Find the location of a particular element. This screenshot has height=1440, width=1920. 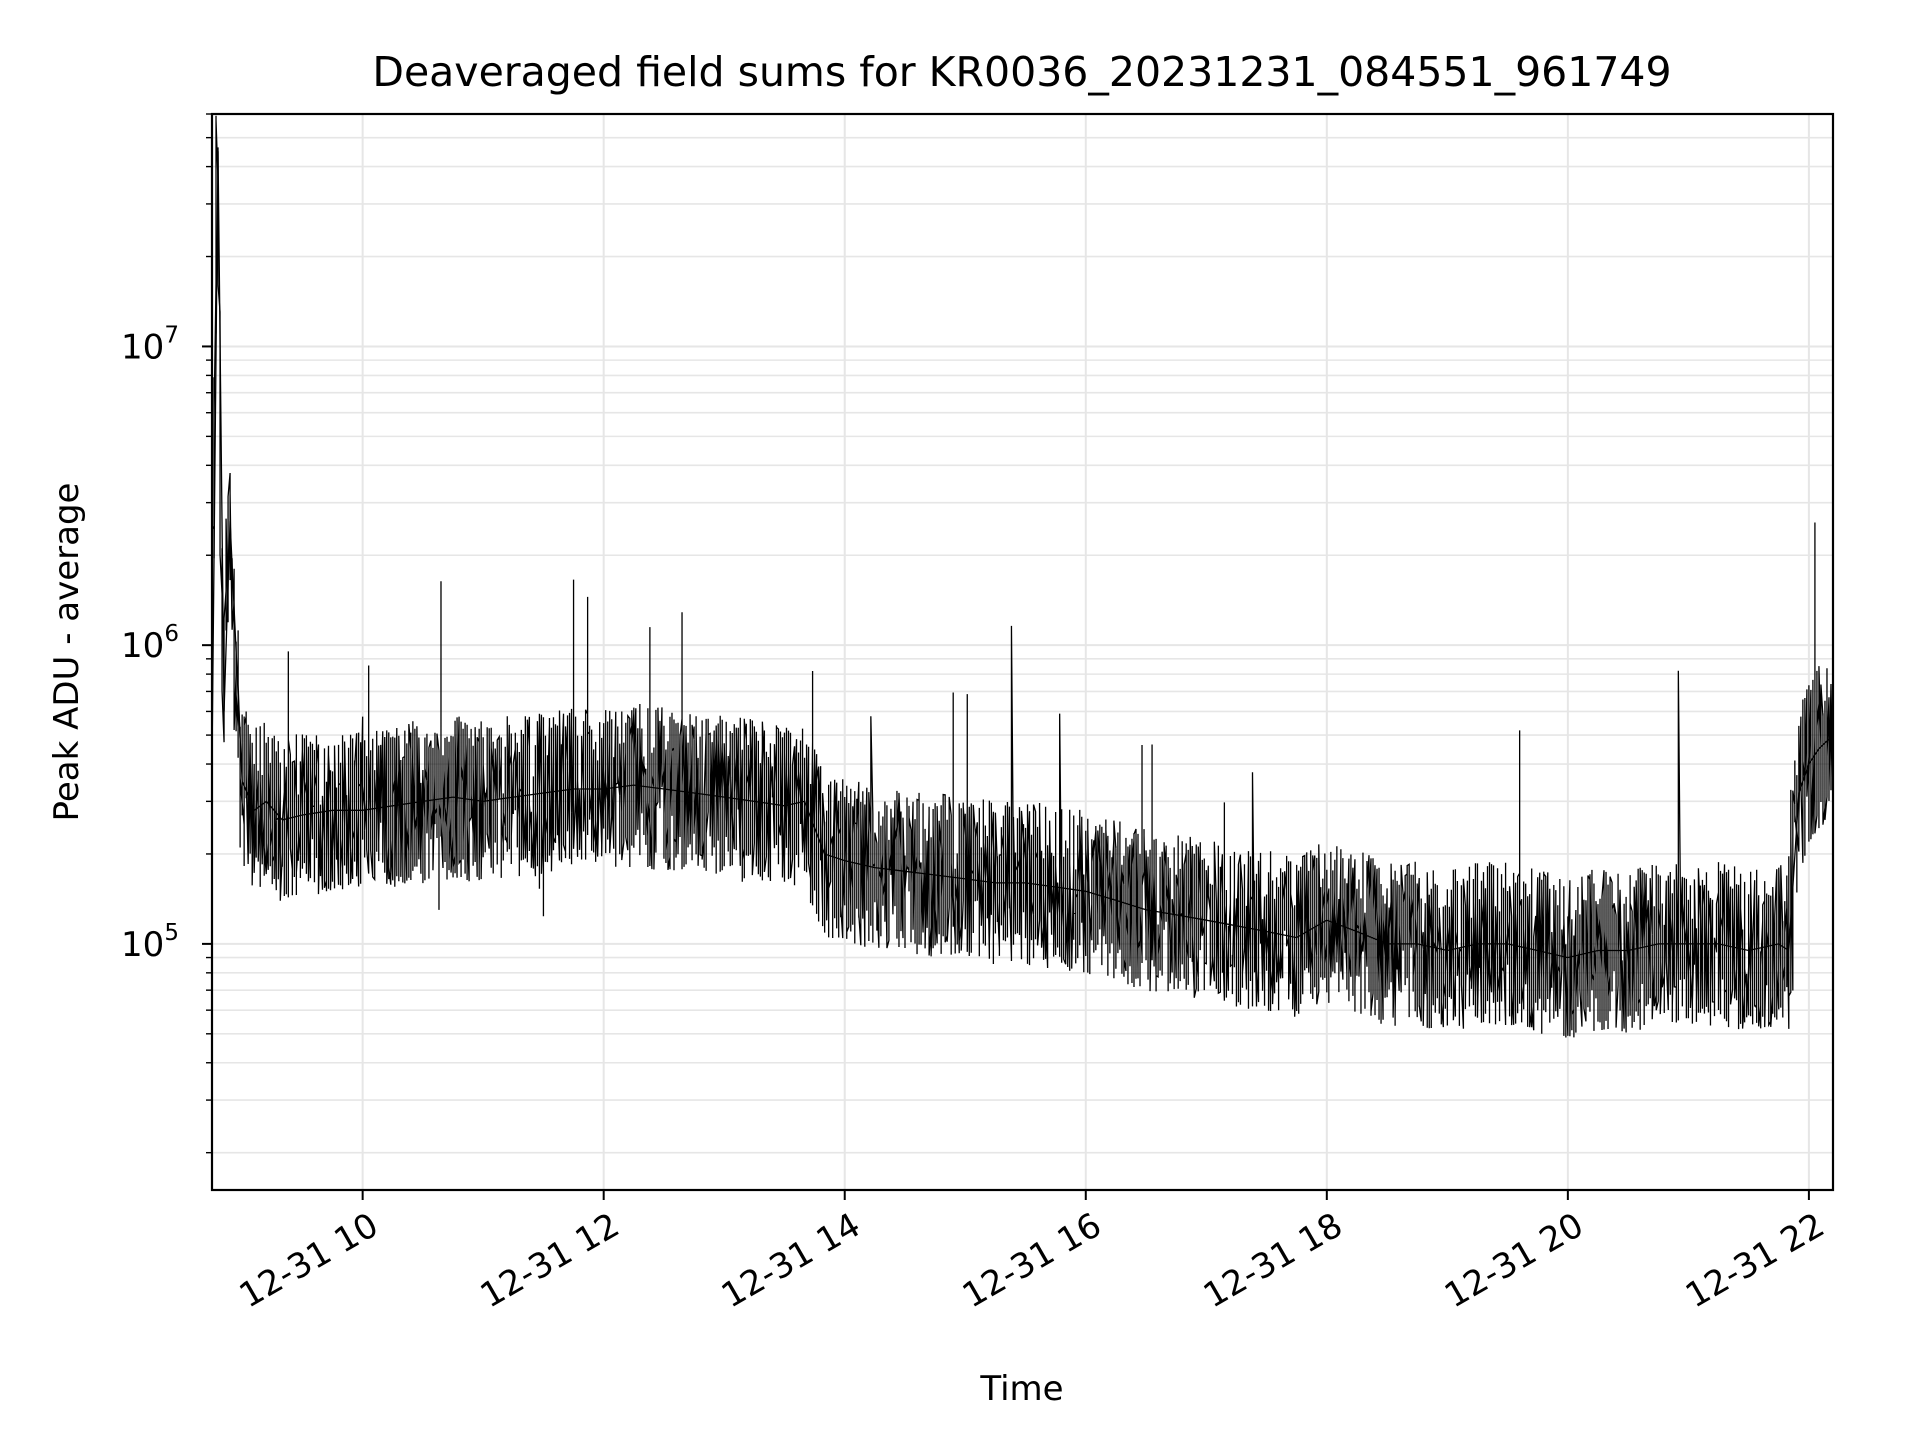

y-tick-label: 10⁶ is located at coordinates (150, 643).